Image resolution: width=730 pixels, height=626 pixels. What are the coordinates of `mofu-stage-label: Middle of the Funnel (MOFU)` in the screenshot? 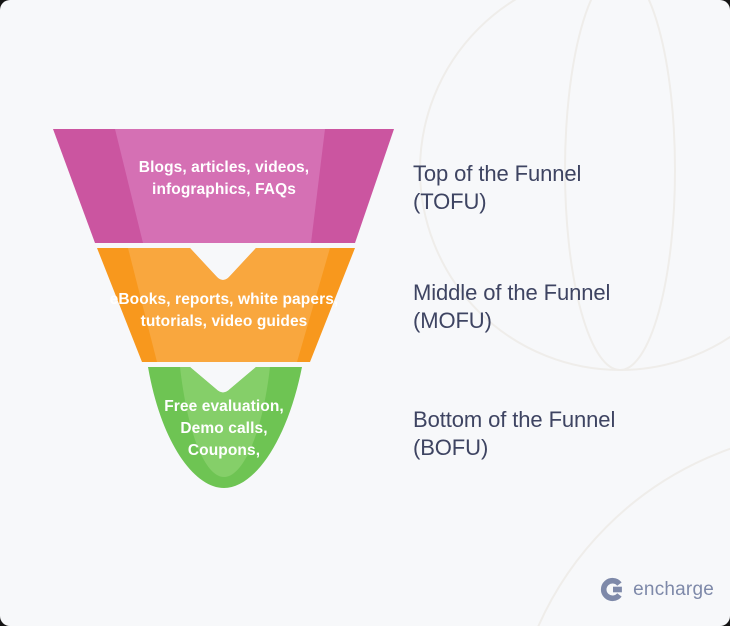 It's located at (563, 307).